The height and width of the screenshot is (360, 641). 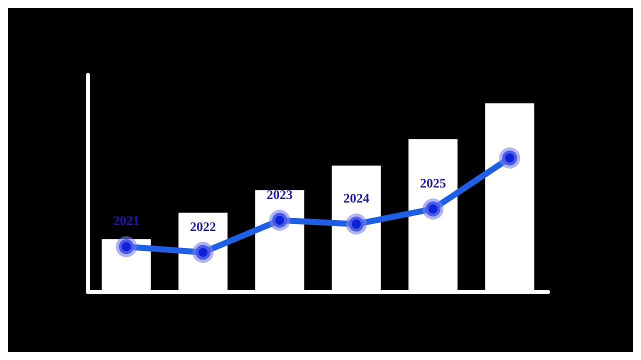 I want to click on x-tick-label: 2021, so click(x=126, y=220).